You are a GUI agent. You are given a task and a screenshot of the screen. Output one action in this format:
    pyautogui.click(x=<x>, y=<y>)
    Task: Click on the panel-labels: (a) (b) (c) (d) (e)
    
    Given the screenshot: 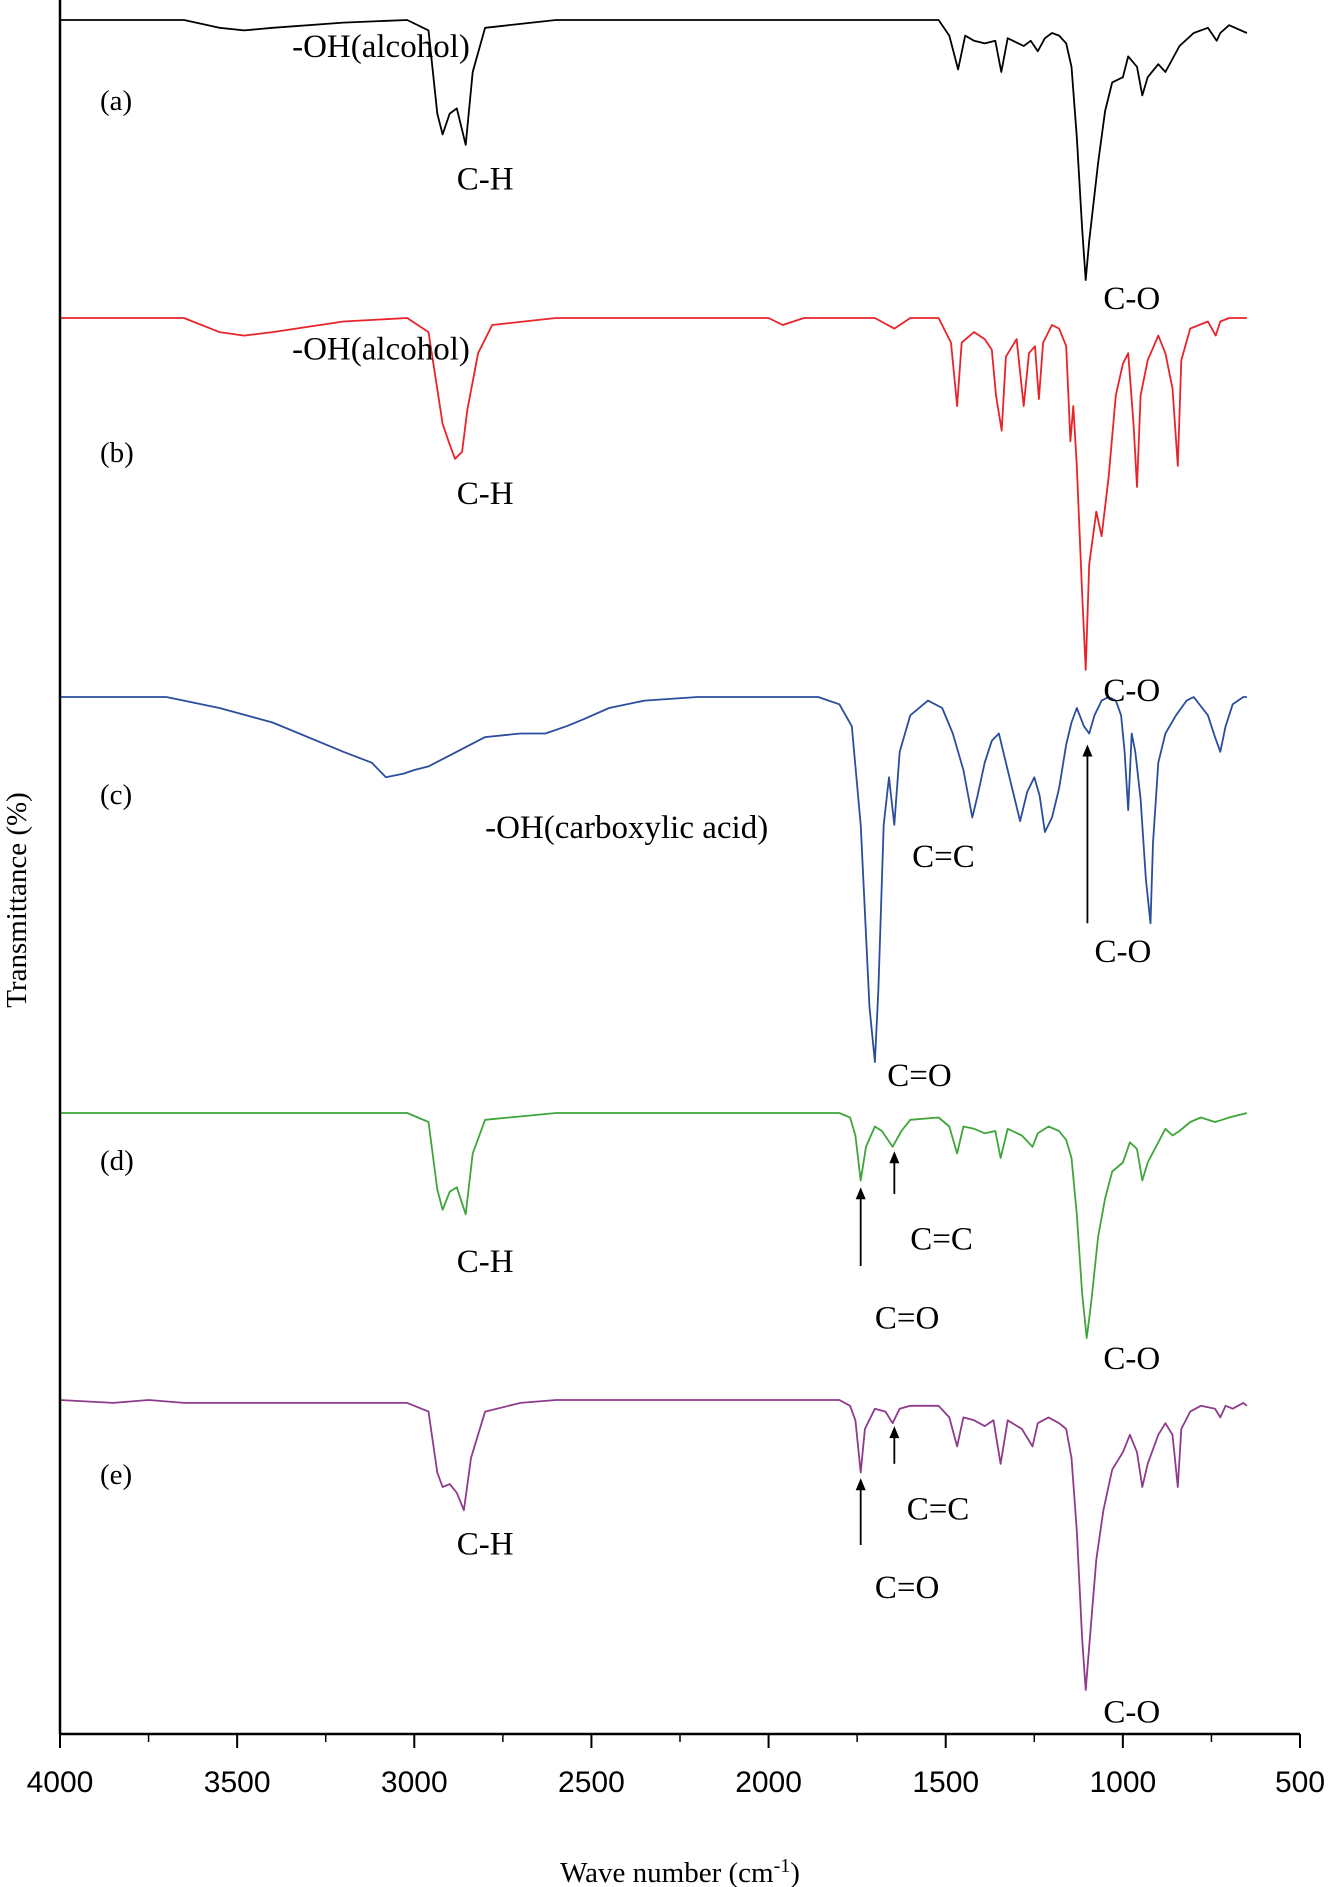 What is the action you would take?
    pyautogui.click(x=117, y=788)
    